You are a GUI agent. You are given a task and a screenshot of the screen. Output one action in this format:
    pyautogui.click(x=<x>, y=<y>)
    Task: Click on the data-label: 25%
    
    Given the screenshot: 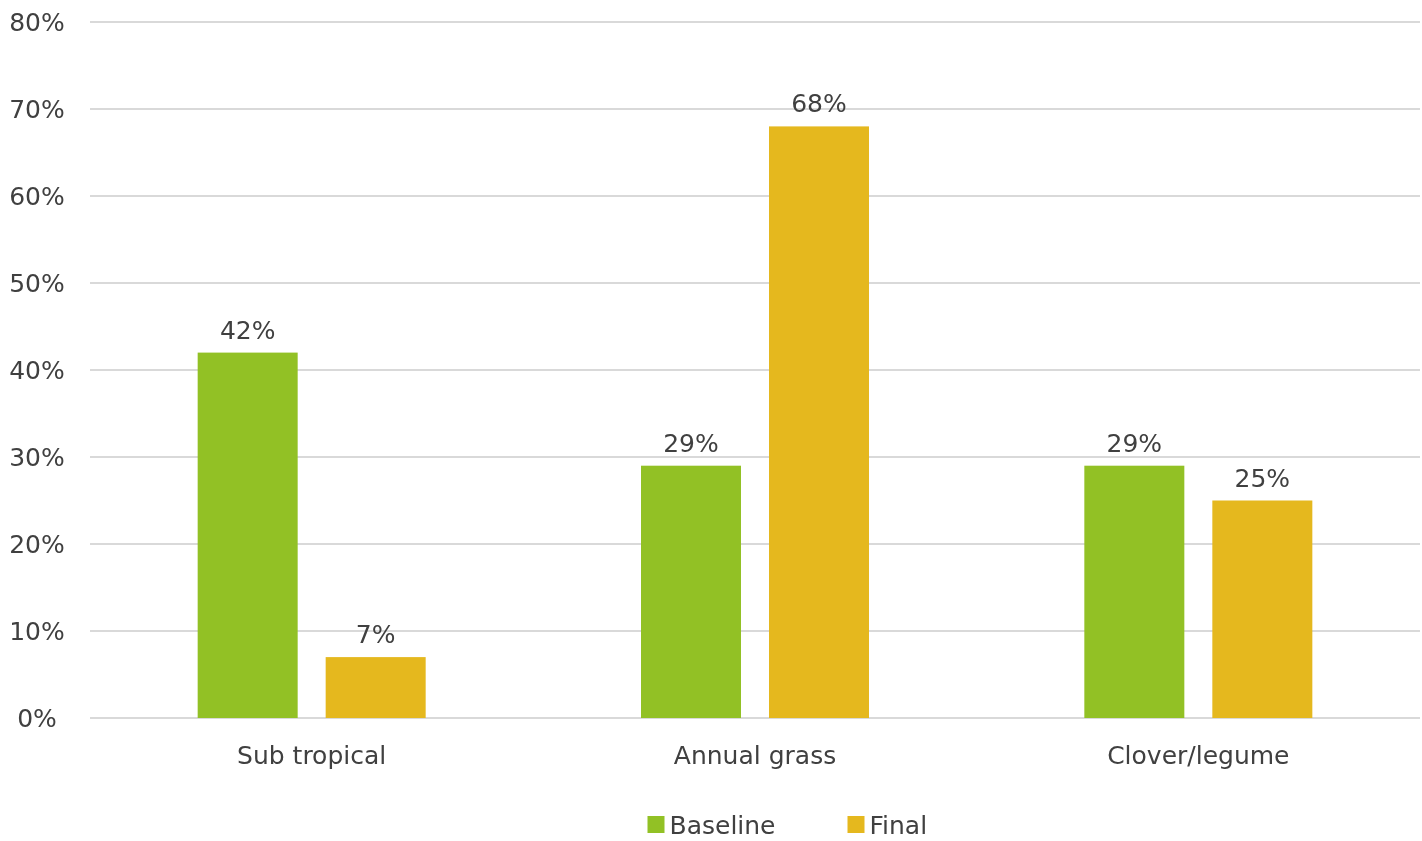 What is the action you would take?
    pyautogui.click(x=1262, y=478)
    